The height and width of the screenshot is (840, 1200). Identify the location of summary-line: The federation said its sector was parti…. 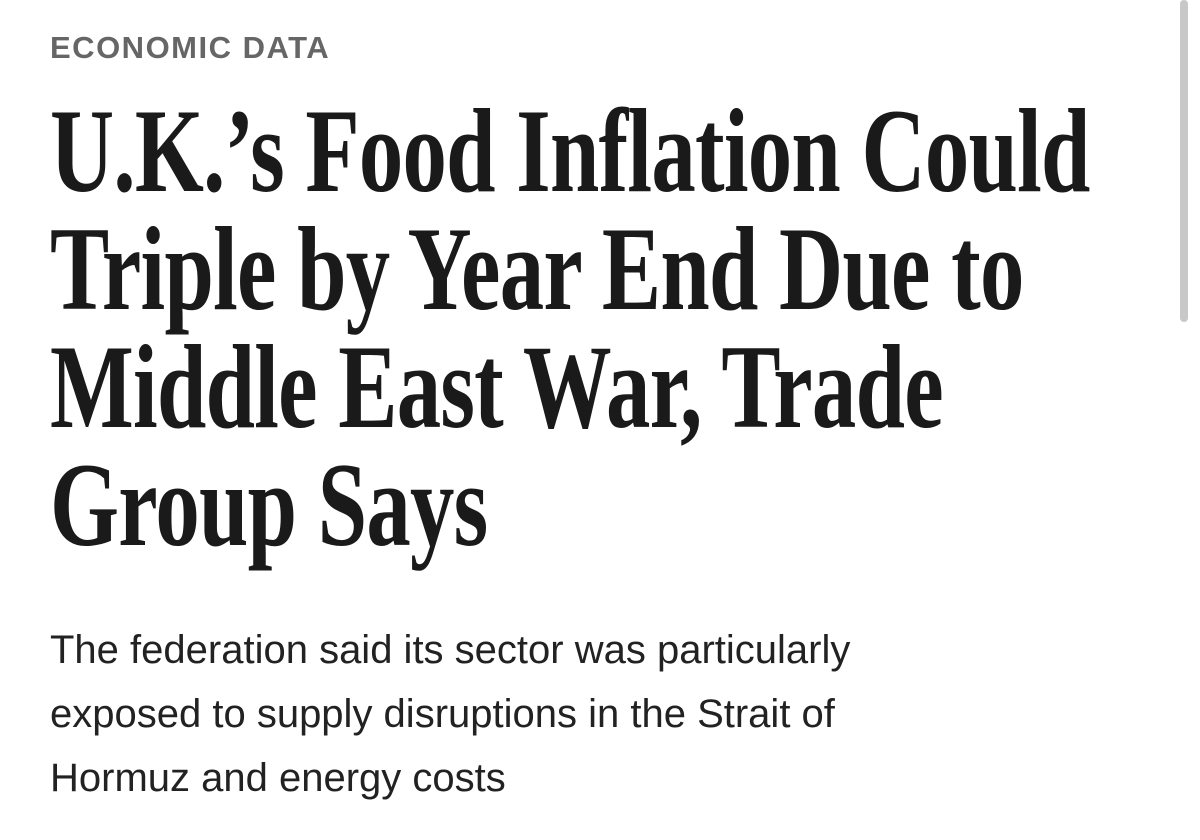
(450, 650).